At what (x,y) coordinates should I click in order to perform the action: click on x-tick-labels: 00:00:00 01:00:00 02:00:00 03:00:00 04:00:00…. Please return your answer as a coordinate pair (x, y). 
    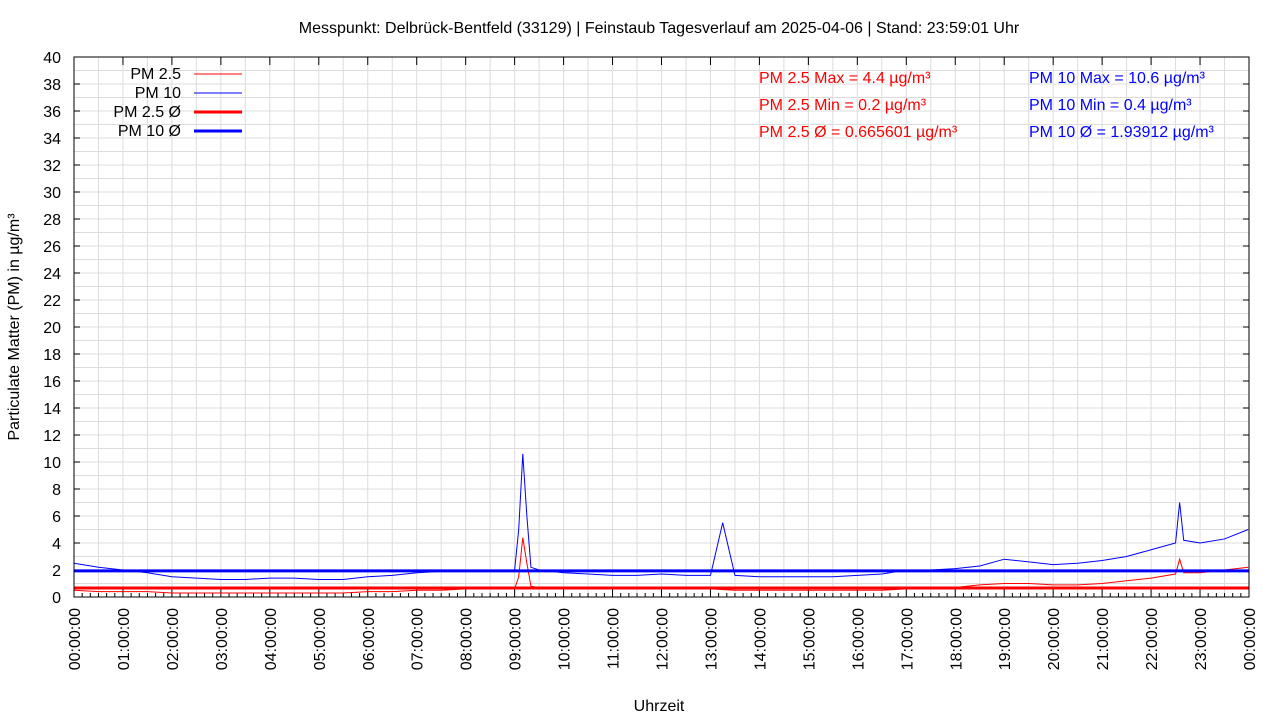
    Looking at the image, I should click on (663, 639).